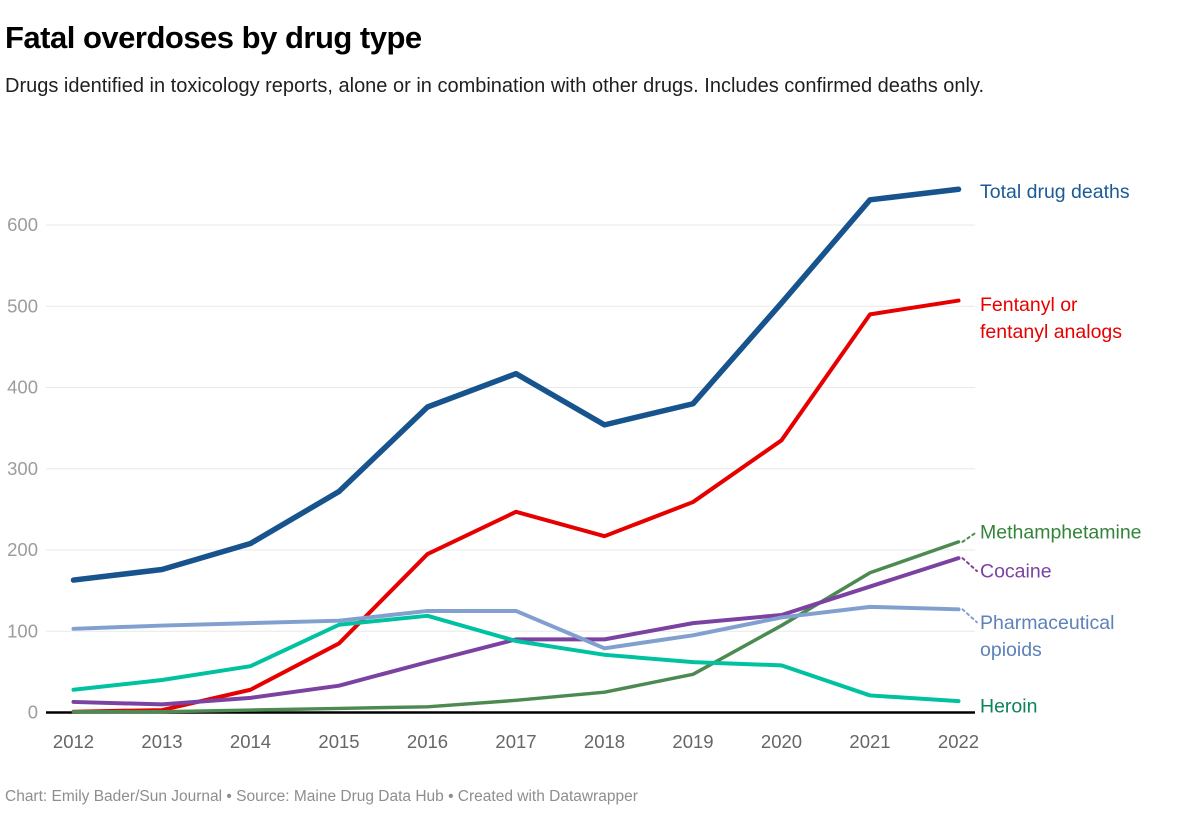  I want to click on y-tick-label-500: 500, so click(22, 305).